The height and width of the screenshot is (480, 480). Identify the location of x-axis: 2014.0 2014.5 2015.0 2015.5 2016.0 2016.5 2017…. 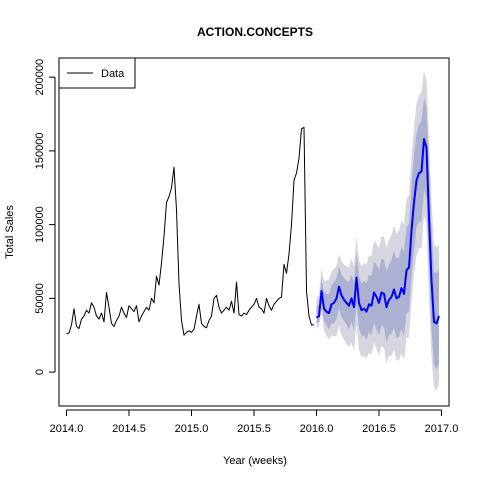
(254, 422).